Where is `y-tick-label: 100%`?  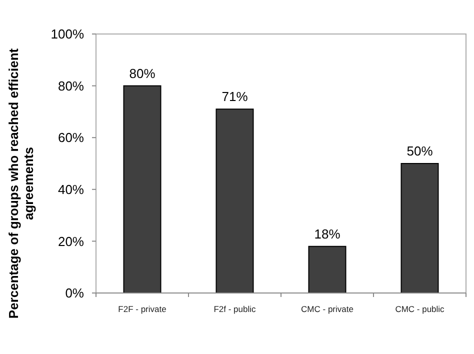
y-tick-label: 100% is located at coordinates (67, 34).